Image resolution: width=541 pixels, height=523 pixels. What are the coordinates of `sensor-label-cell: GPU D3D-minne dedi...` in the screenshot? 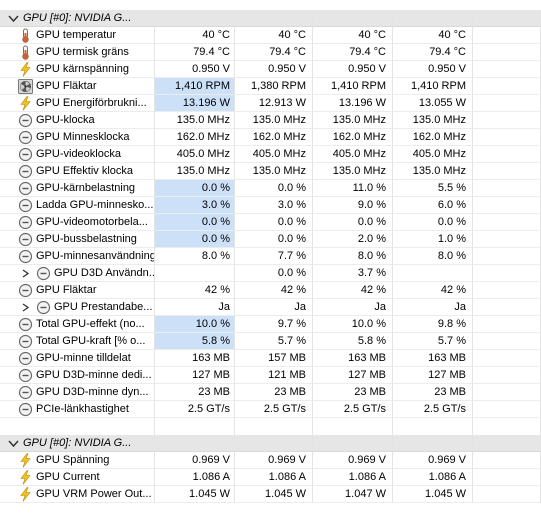 It's located at (77, 375).